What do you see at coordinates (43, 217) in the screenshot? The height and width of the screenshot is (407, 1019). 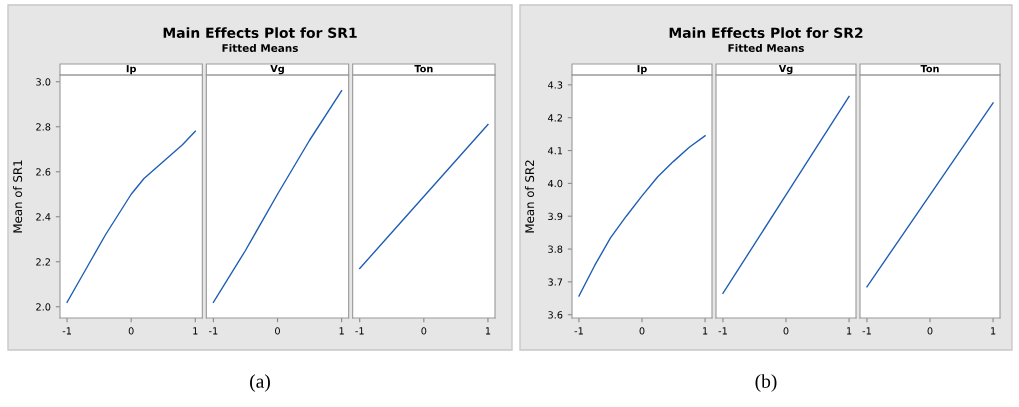 I see `y-tick-label: 2.4` at bounding box center [43, 217].